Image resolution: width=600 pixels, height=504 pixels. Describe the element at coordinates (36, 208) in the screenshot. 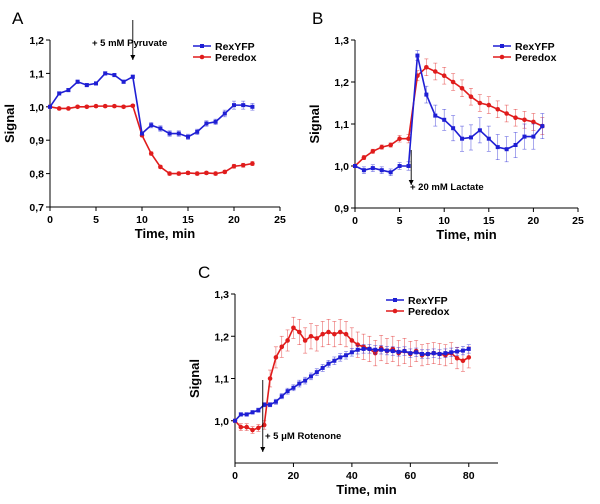

I see `panel-a-y-tick-label: 0,7` at that location.